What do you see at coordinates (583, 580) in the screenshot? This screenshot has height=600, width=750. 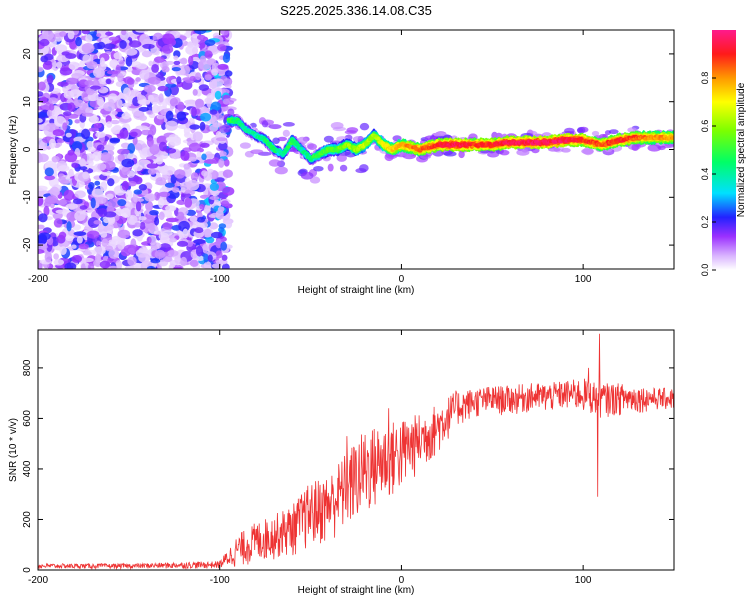 I see `x-tick-label: 100` at bounding box center [583, 580].